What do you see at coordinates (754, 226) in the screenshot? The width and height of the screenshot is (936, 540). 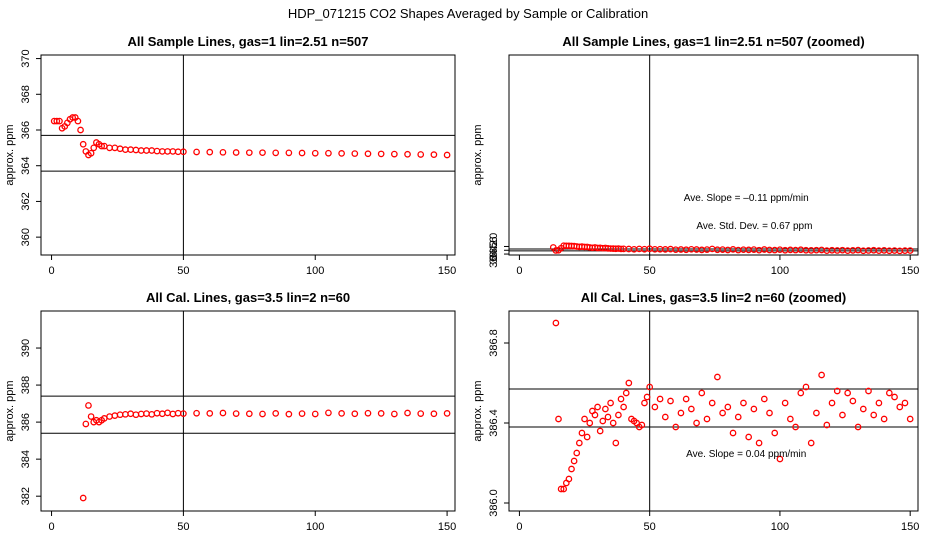 I see `chart-annotation: Ave. Std. Dev. = 0.67 ppm` at bounding box center [754, 226].